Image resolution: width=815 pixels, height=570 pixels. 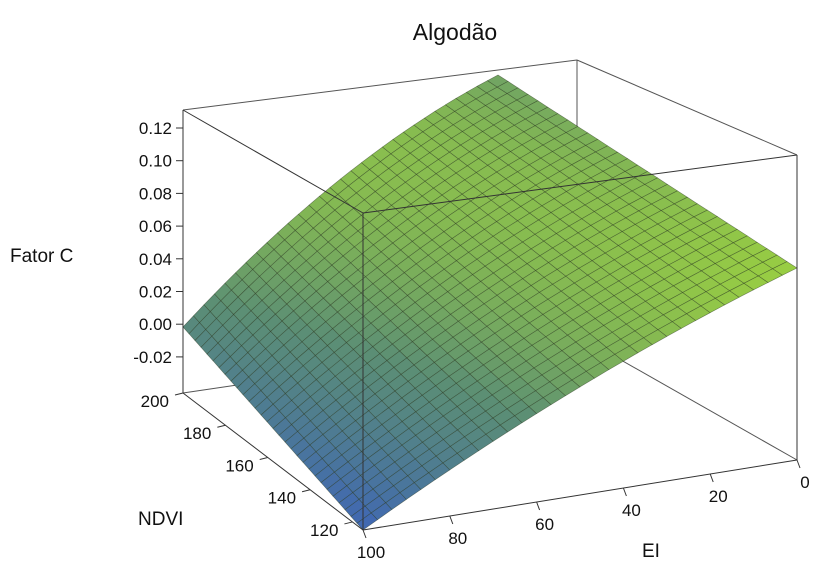 What do you see at coordinates (455, 32) in the screenshot?
I see `chart-title: Algodão` at bounding box center [455, 32].